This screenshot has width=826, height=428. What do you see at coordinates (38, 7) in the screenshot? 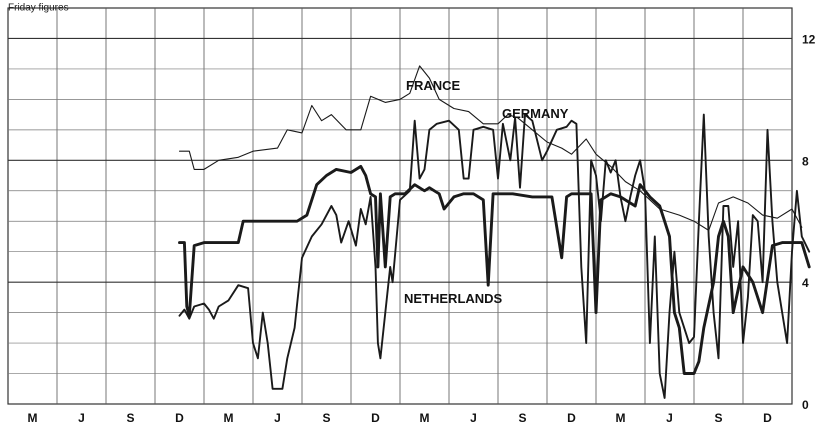
I see `y-axis-title: Friday figures` at bounding box center [38, 7].